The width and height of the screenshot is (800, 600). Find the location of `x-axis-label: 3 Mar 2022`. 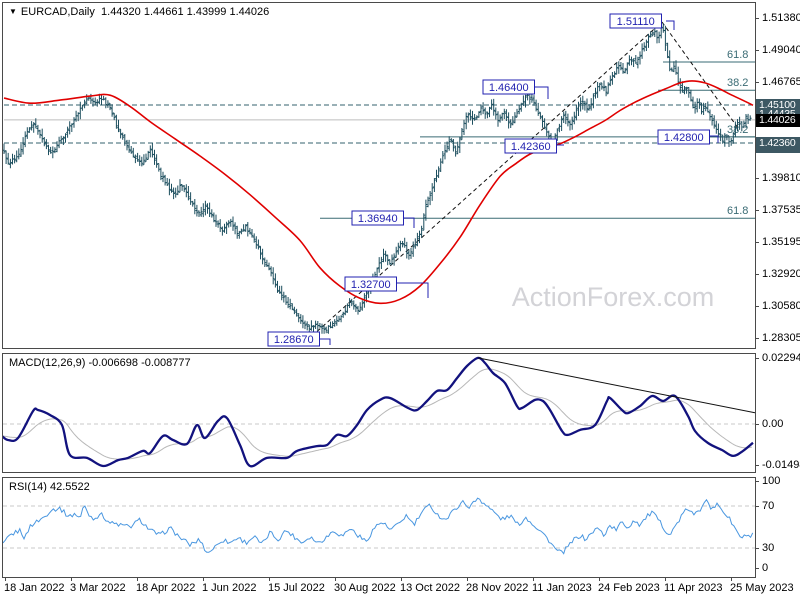

x-axis-label: 3 Mar 2022 is located at coordinates (98, 588).